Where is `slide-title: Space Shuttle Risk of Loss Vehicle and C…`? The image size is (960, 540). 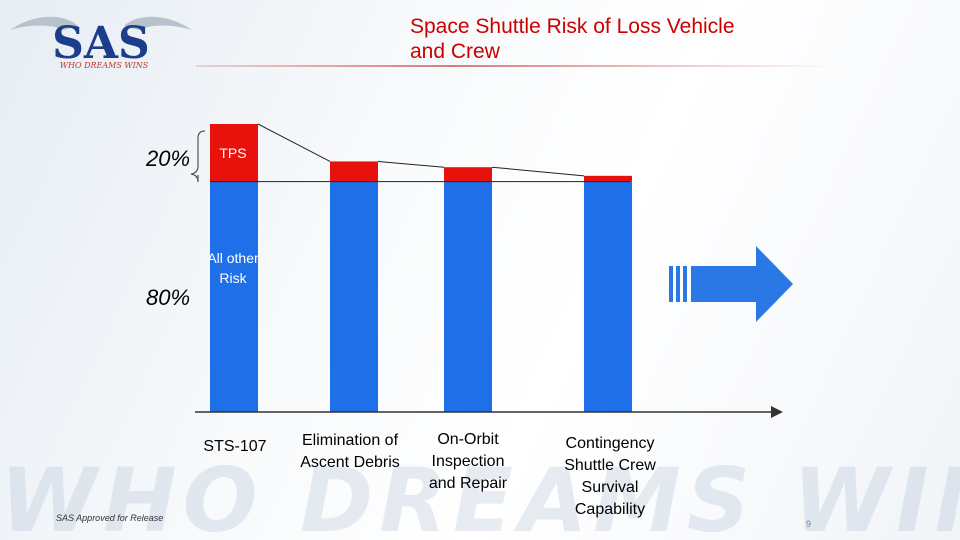
slide-title: Space Shuttle Risk of Loss Vehicle and C… is located at coordinates (572, 39).